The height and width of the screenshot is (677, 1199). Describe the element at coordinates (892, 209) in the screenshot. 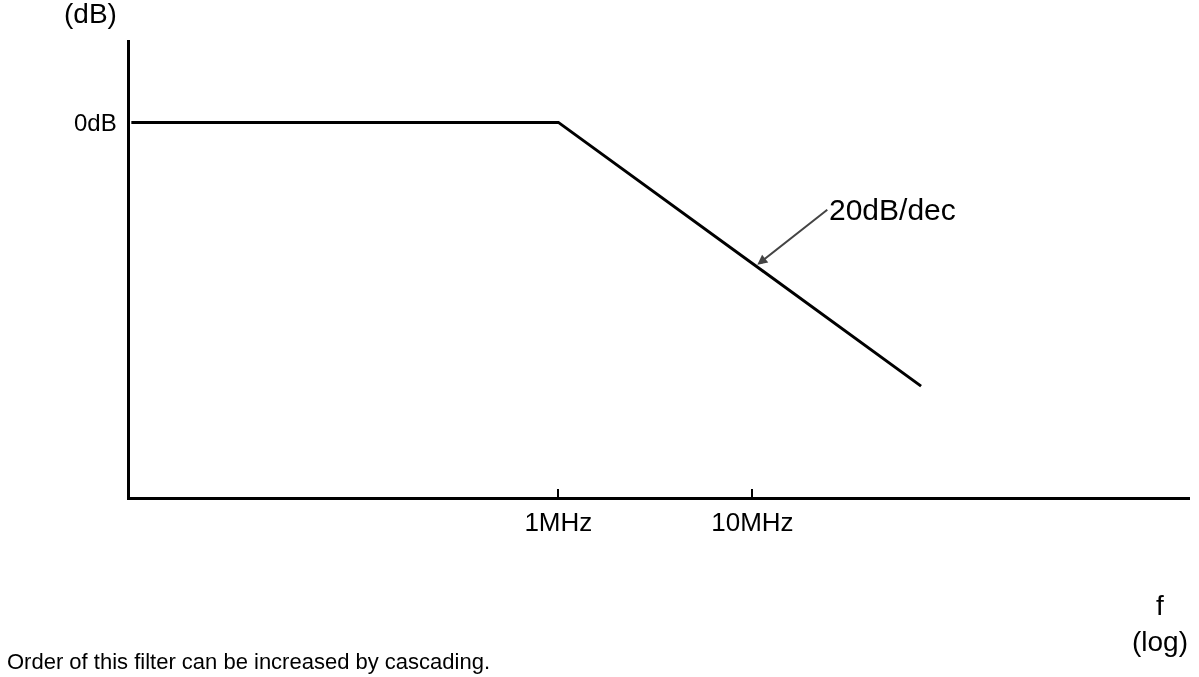

I see `annotation: 20dB/dec` at that location.